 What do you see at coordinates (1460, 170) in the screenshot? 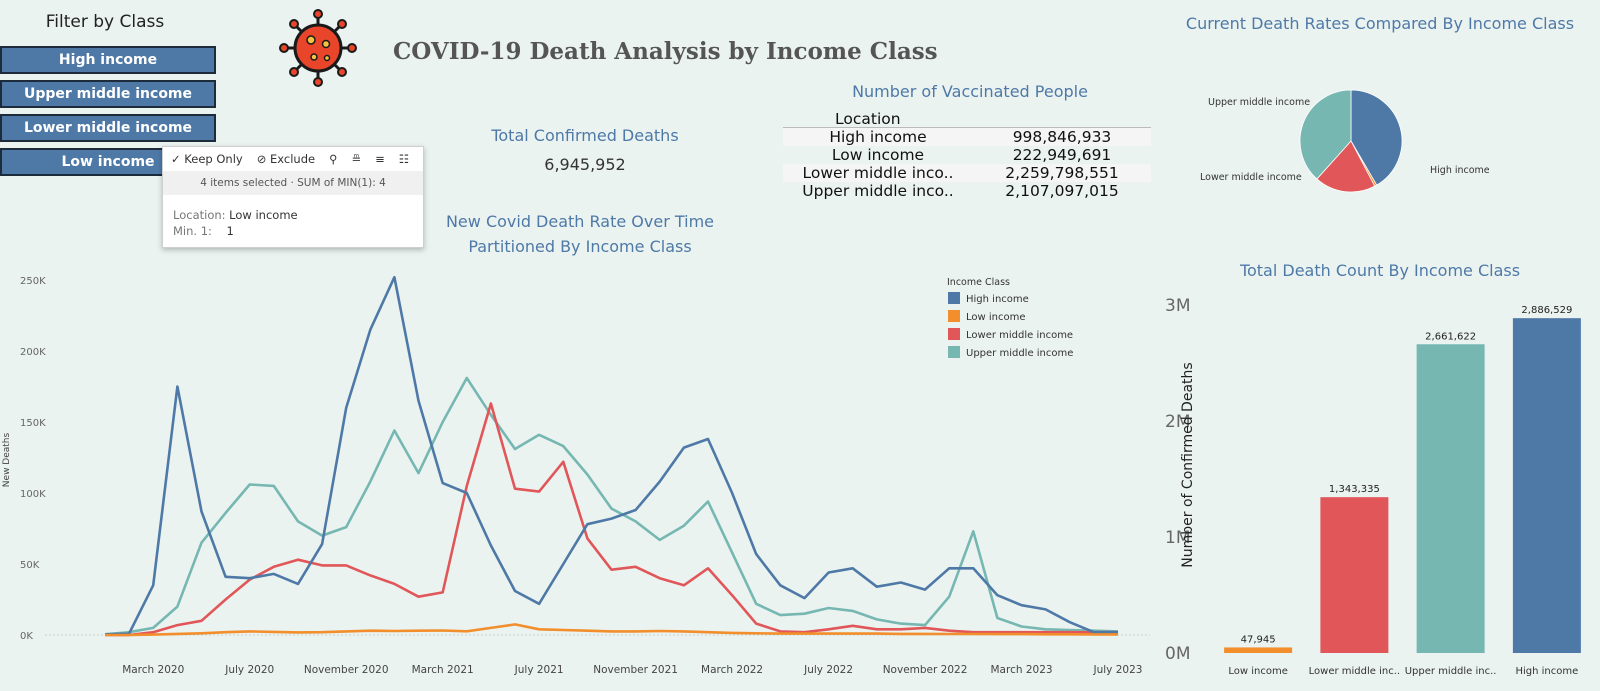
I see `pie-label: High income` at bounding box center [1460, 170].